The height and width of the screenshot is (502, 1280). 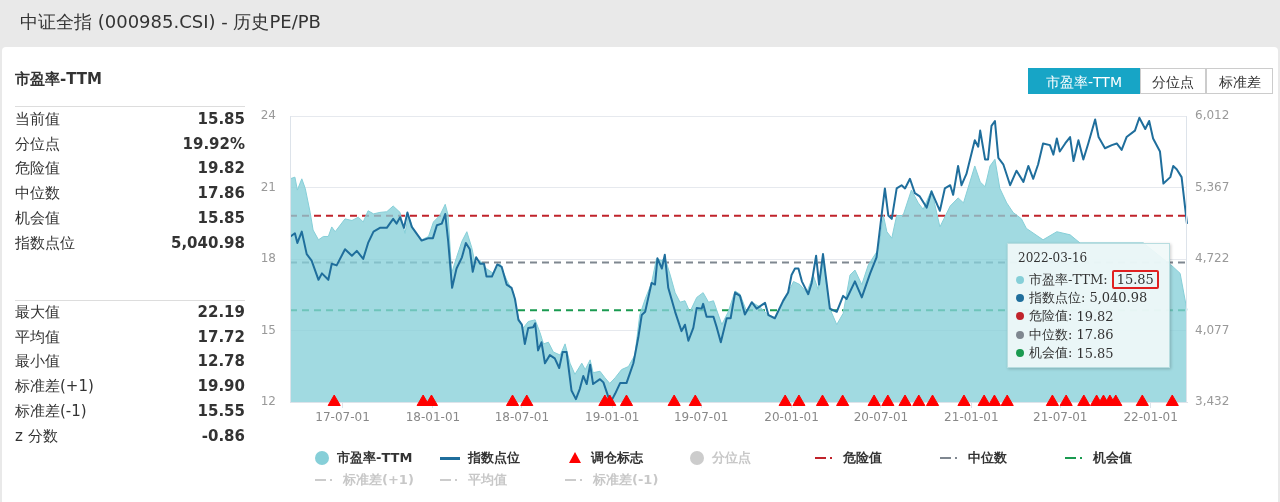 What do you see at coordinates (522, 417) in the screenshot?
I see `x-tick-label: 18-07-01` at bounding box center [522, 417].